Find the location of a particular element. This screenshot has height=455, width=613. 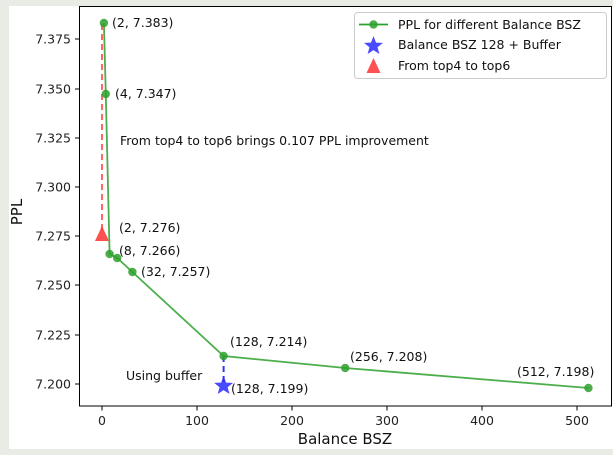

y-tick-label: 7.250 is located at coordinates (53, 285).